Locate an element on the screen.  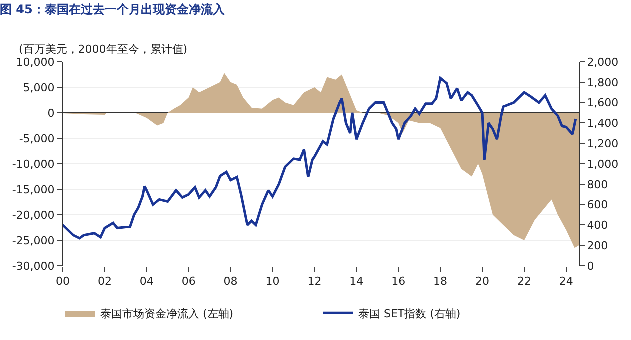
y2-tick-label: 200 is located at coordinates (597, 245).